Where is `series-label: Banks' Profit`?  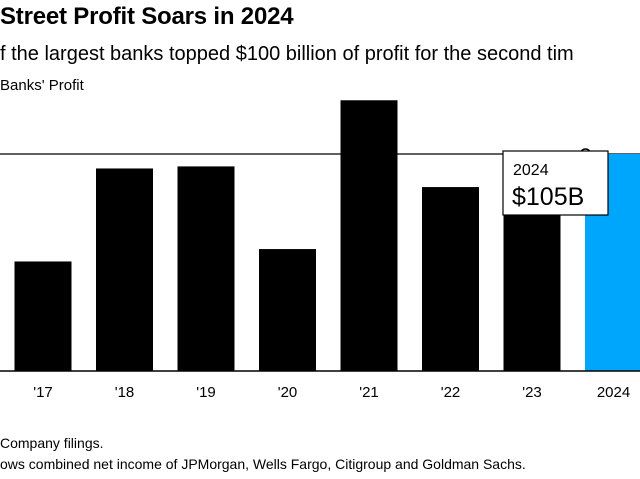 series-label: Banks' Profit is located at coordinates (42, 85).